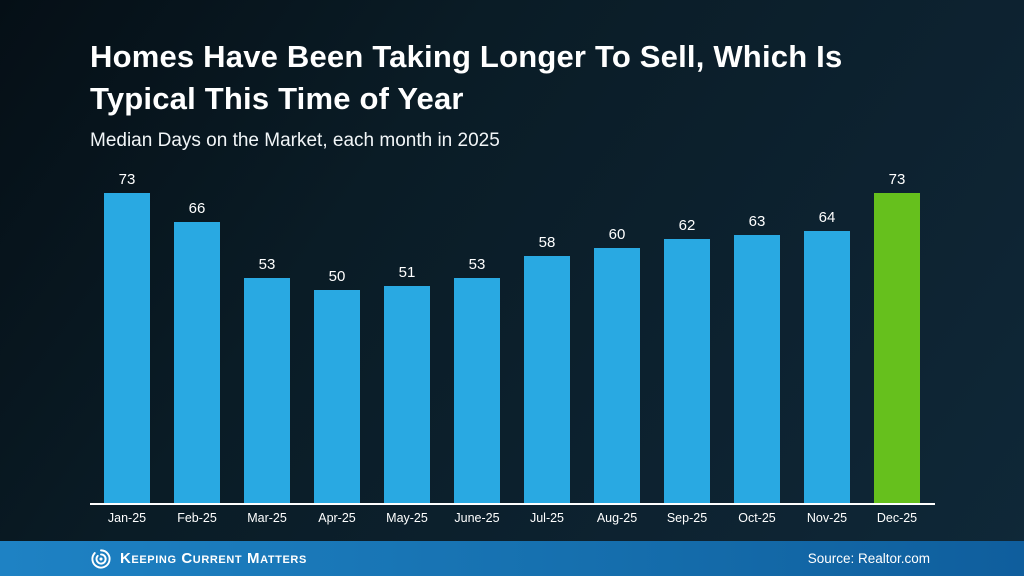  Describe the element at coordinates (827, 518) in the screenshot. I see `x-tick-label: Nov-25` at that location.